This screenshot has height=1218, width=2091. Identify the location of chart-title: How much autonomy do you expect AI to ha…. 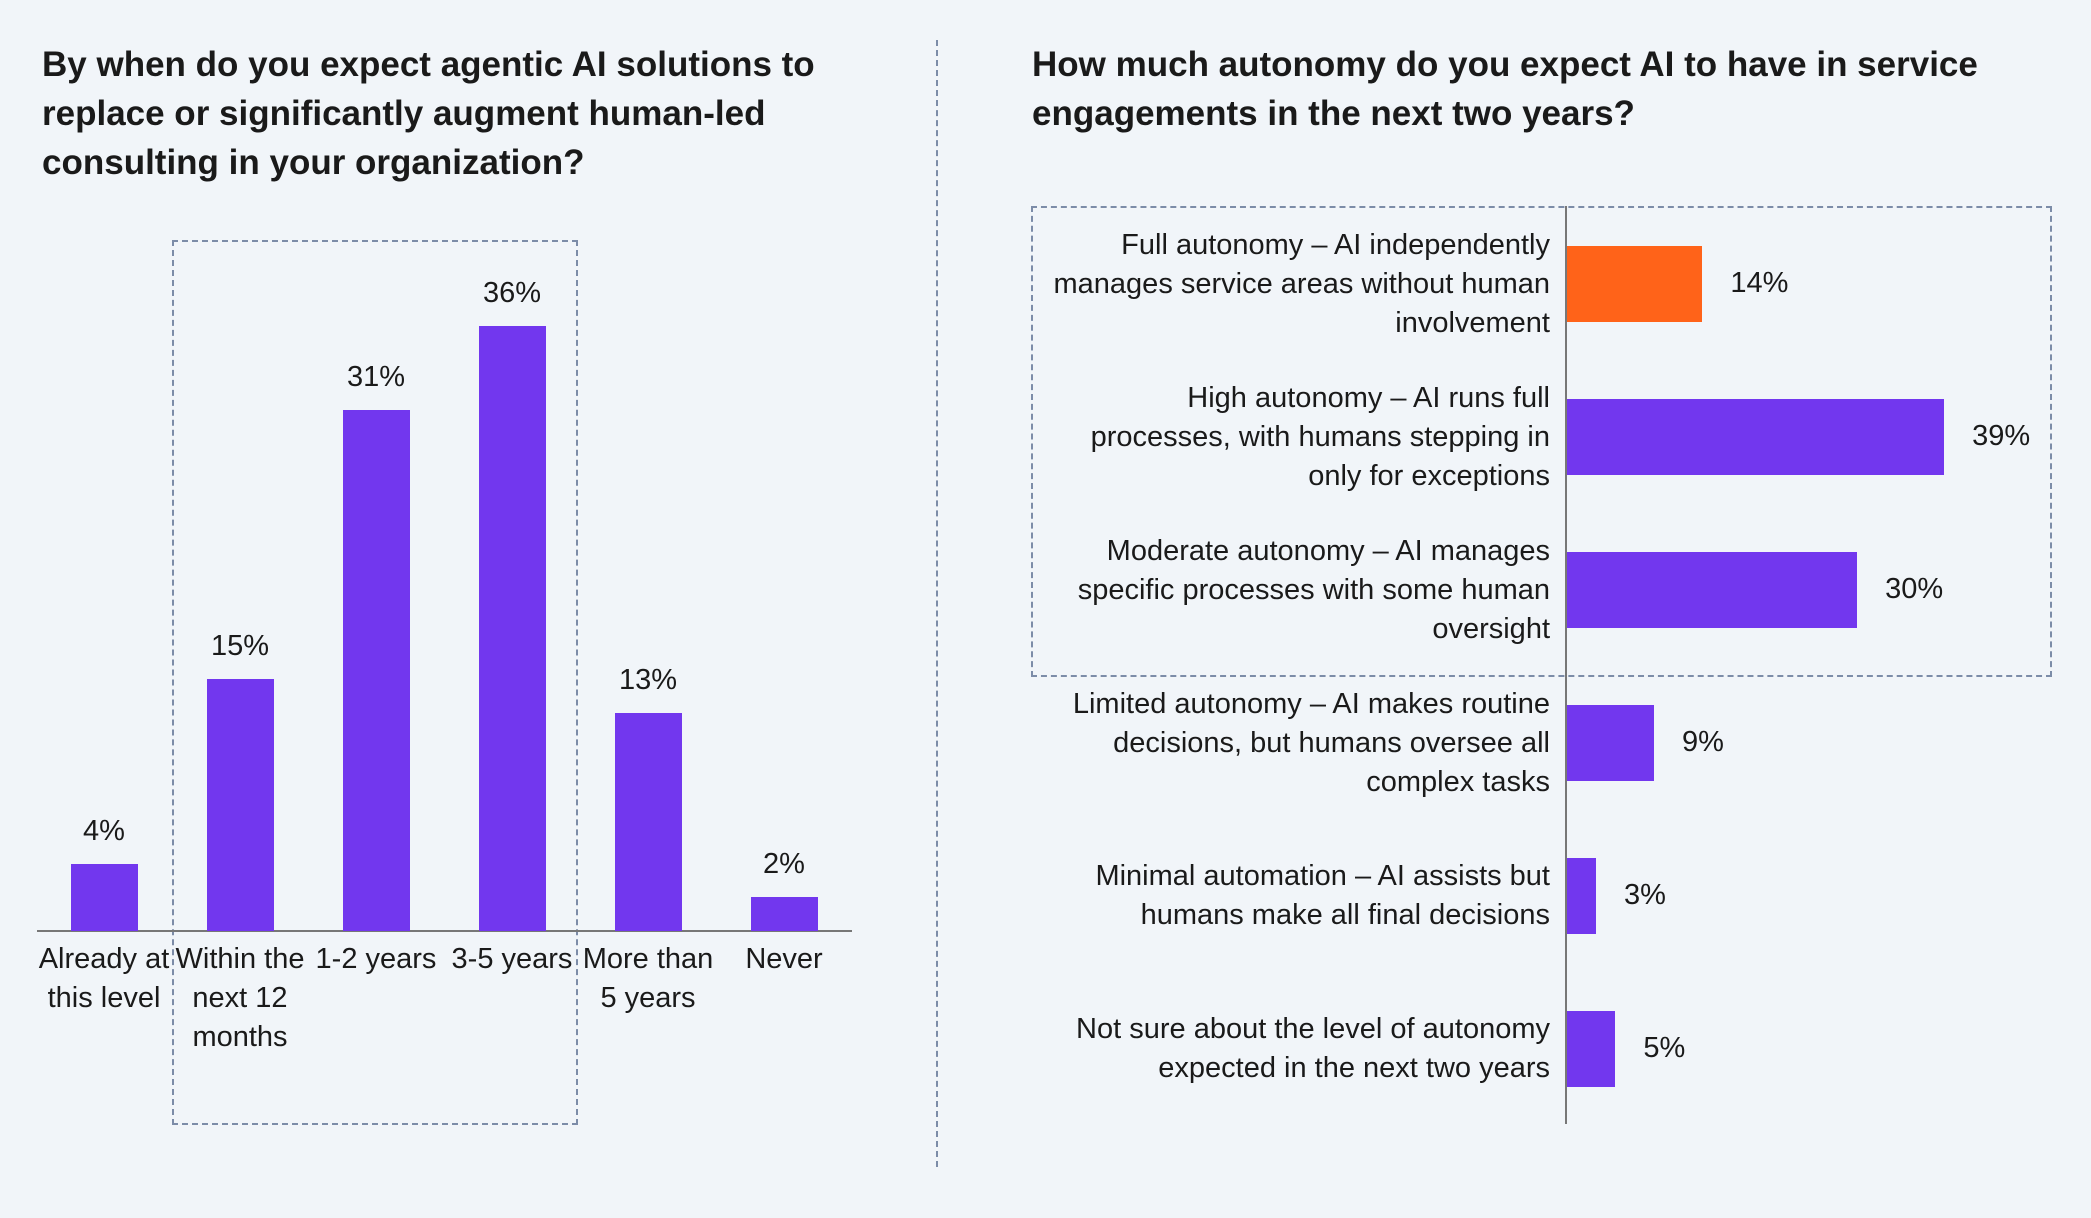
(1505, 89).